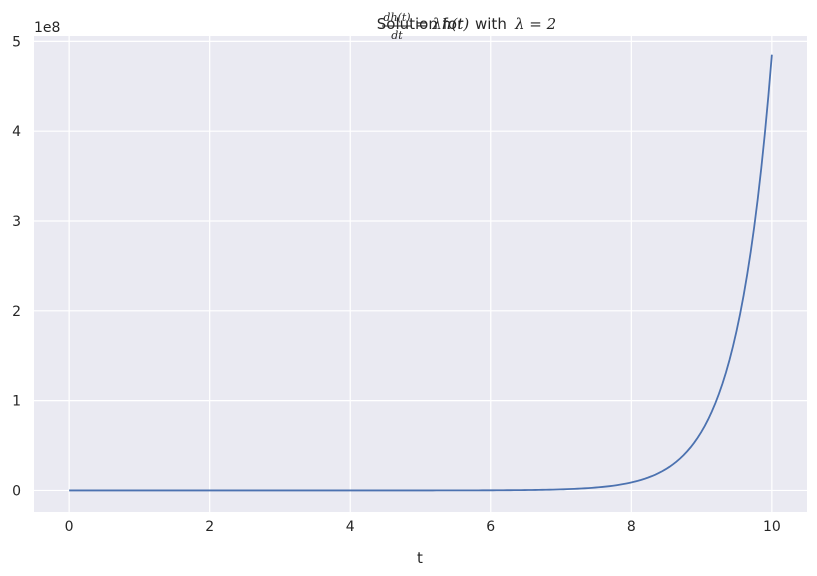 The width and height of the screenshot is (817, 576). I want to click on title-fraction-denominator: dt, so click(397, 35).